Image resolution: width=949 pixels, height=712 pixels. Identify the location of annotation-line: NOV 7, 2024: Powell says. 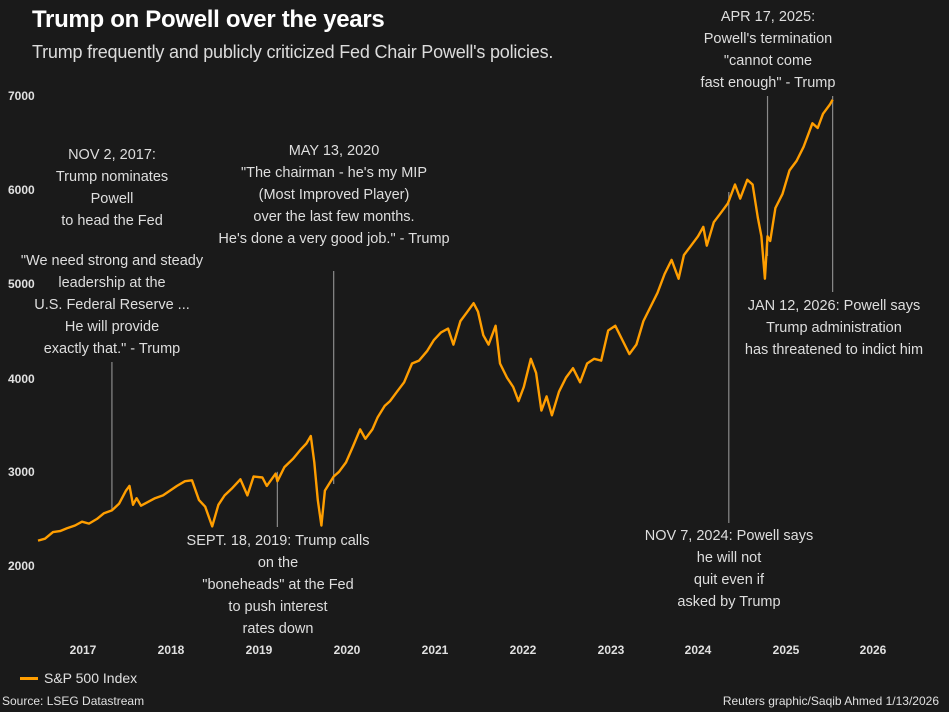
(729, 536).